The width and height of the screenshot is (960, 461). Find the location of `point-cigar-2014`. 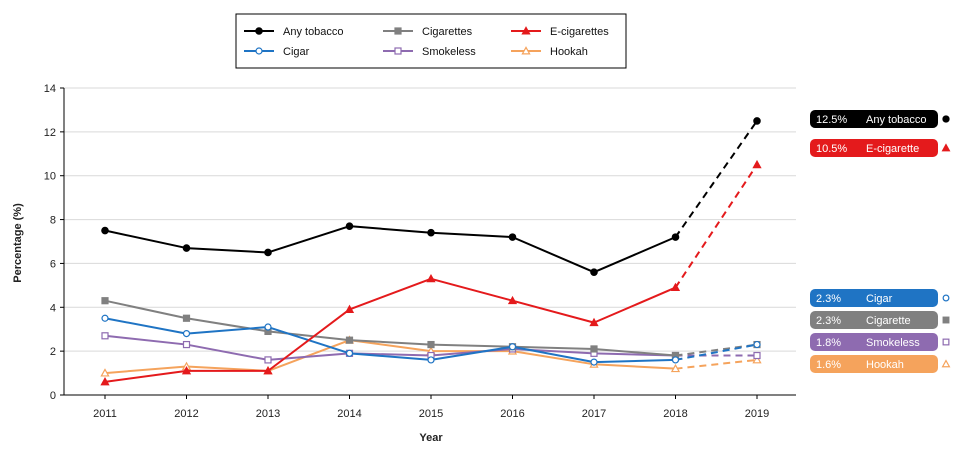

point-cigar-2014 is located at coordinates (349, 353).